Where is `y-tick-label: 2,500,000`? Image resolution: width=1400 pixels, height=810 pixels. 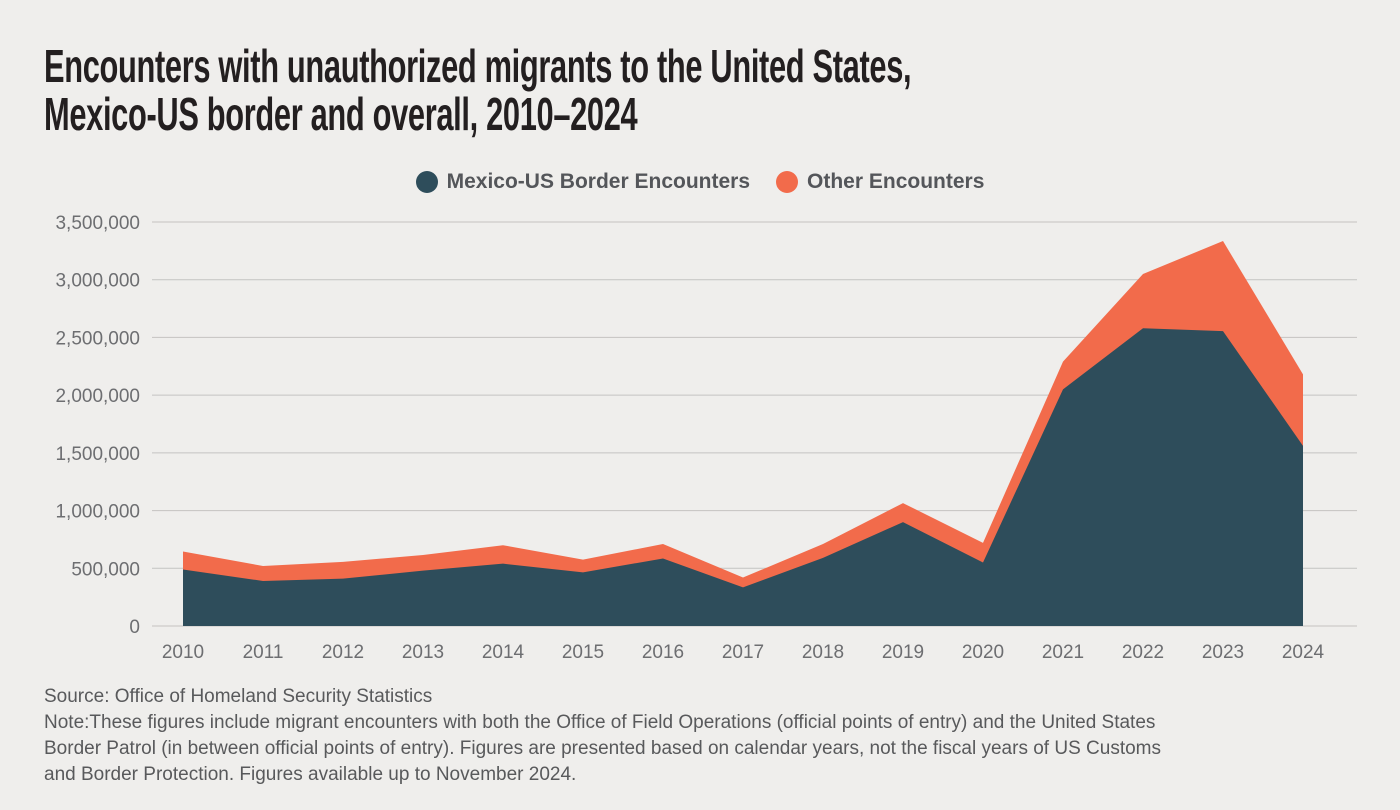
y-tick-label: 2,500,000 is located at coordinates (97, 338).